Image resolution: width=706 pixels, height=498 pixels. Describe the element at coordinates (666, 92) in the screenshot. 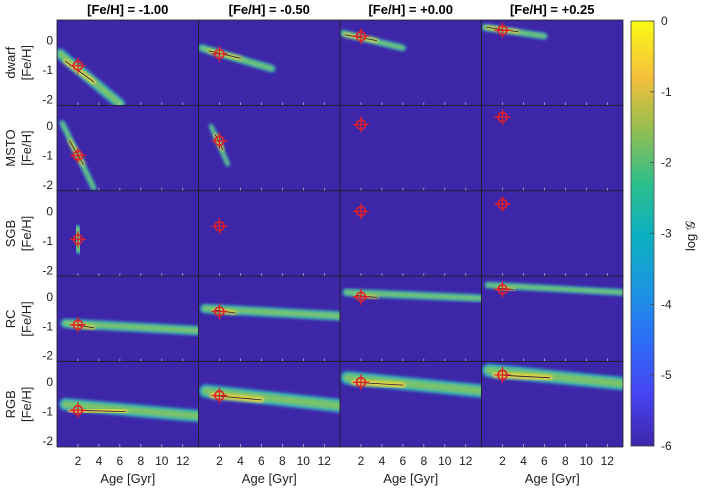

I see `colorbar-tick-label: -1` at that location.